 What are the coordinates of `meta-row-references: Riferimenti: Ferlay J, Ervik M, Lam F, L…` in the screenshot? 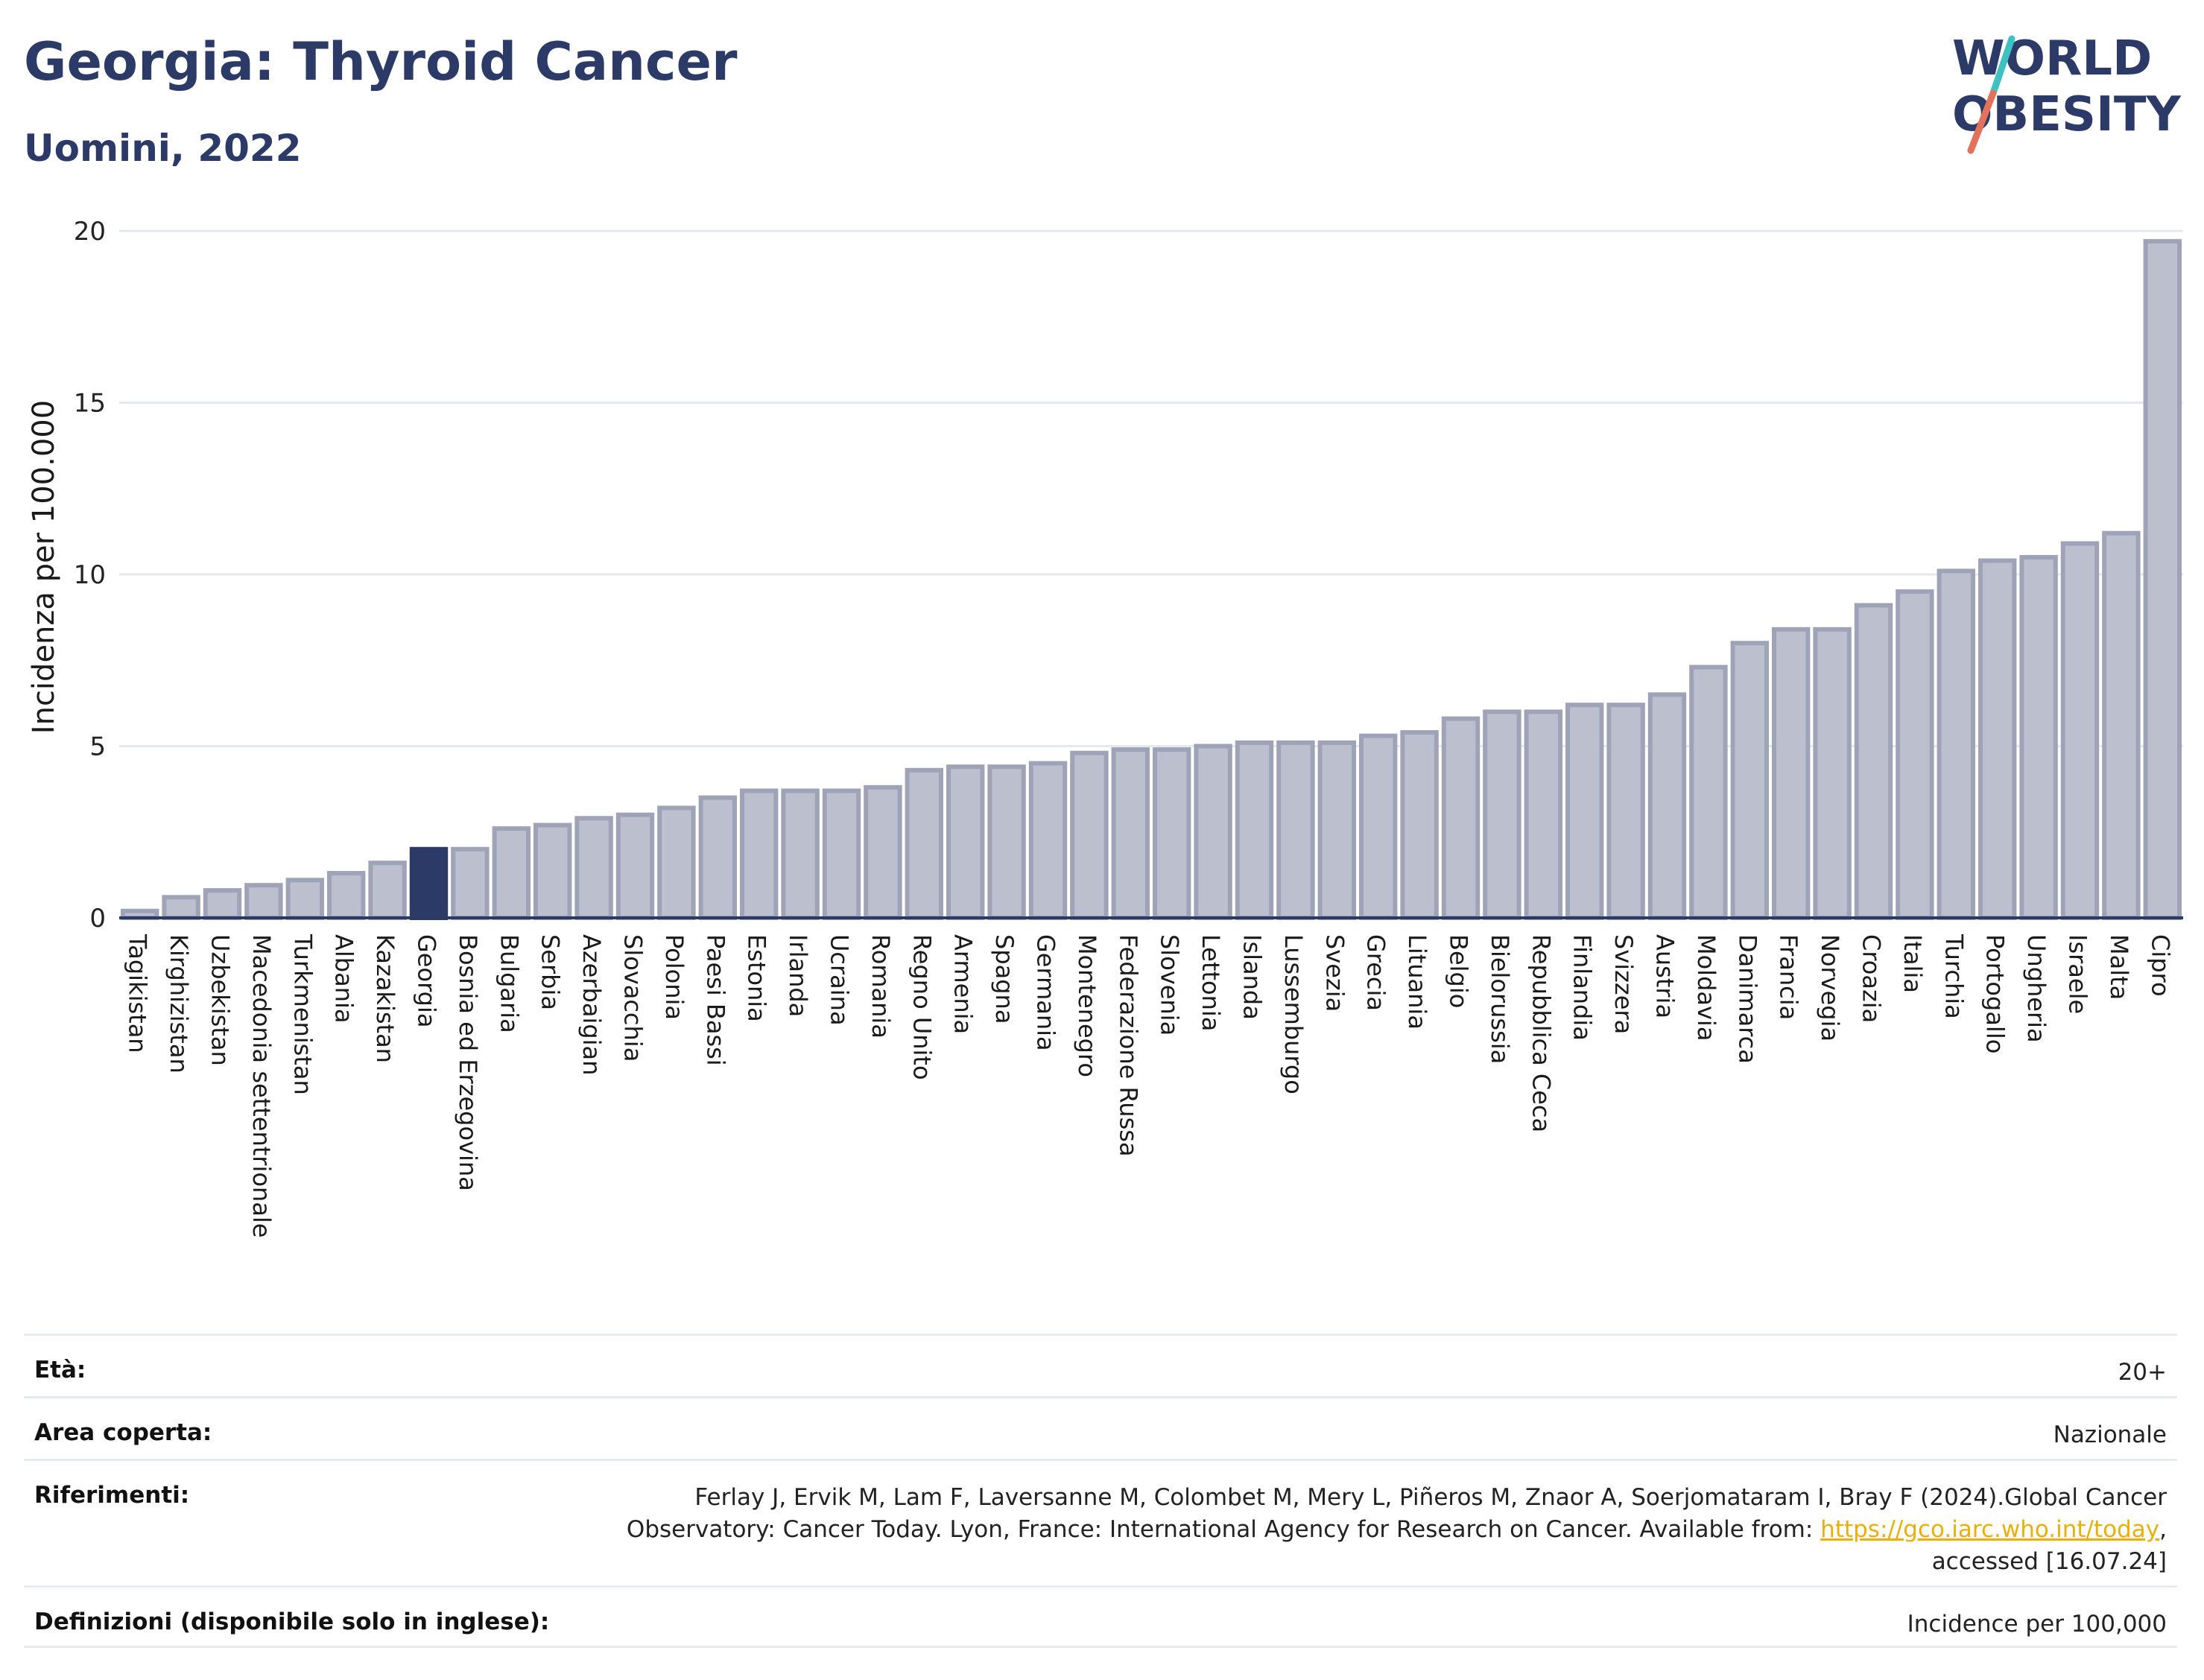 It's located at (1100, 1522).